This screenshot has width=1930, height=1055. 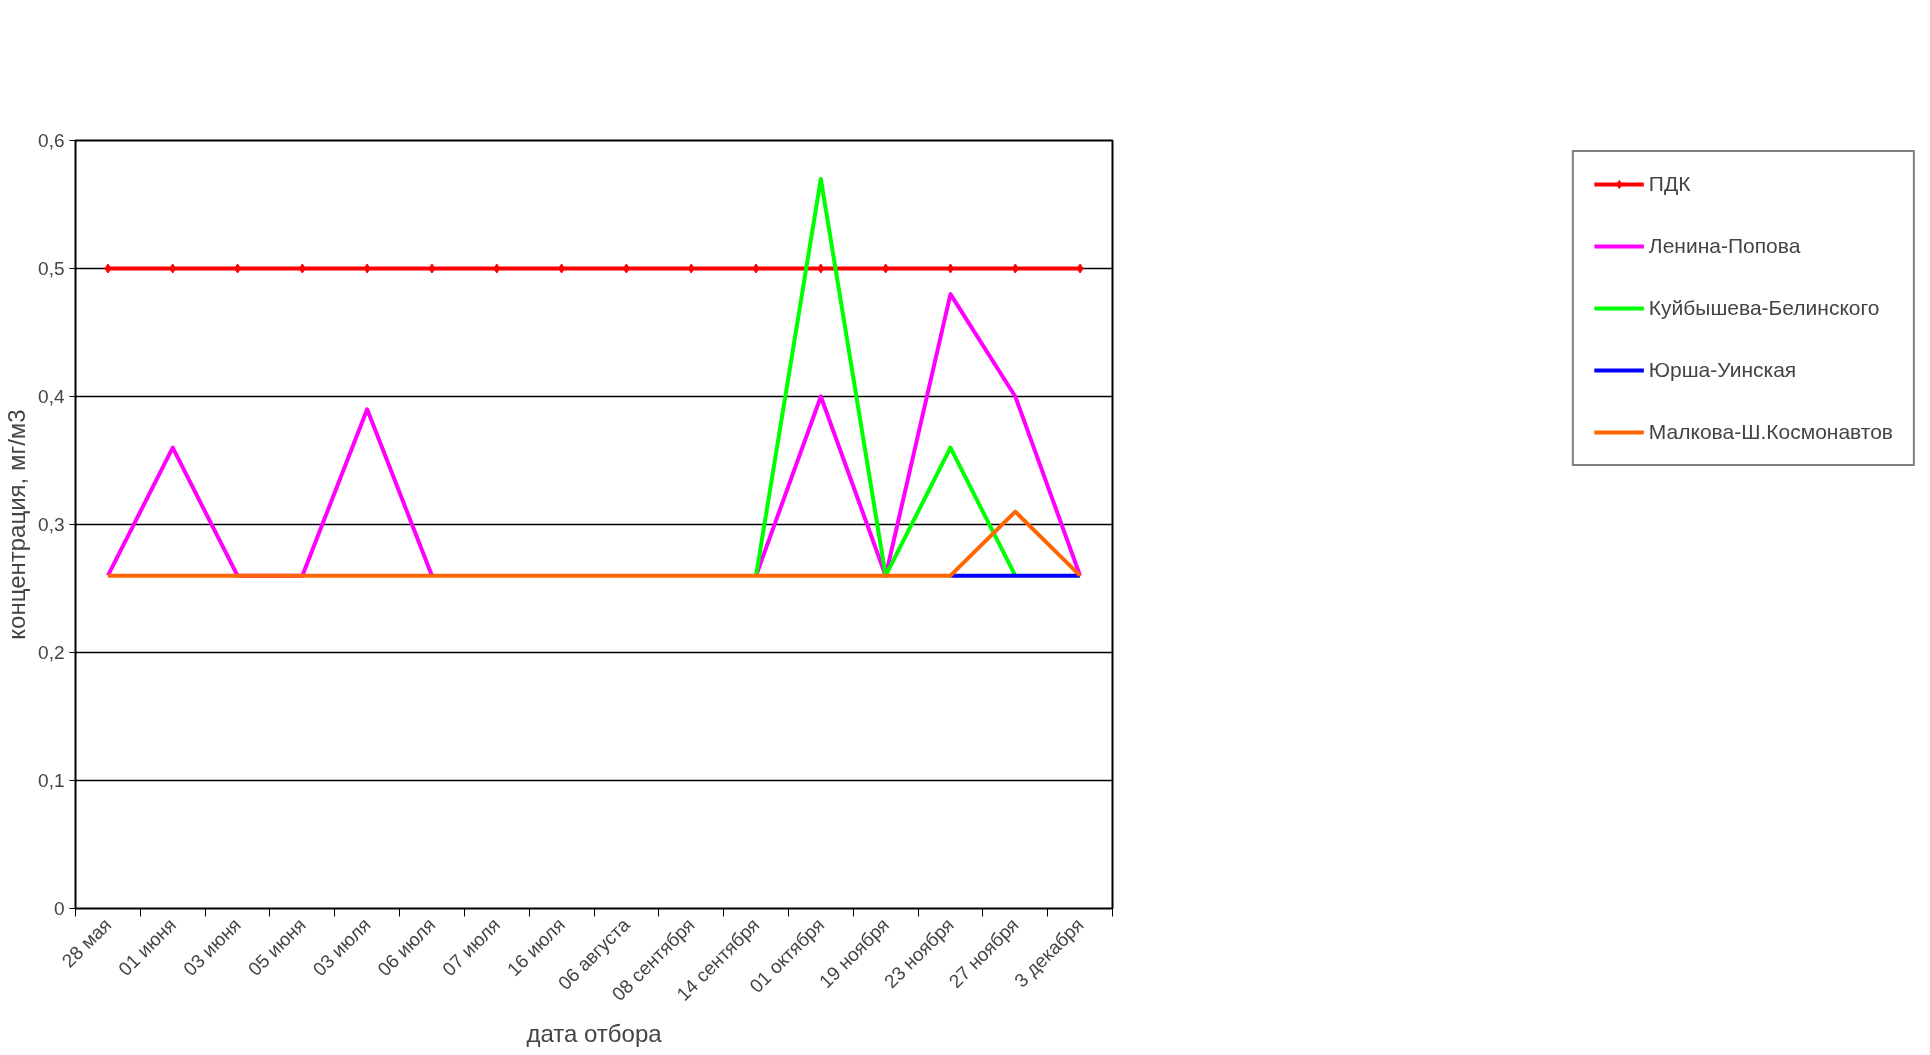 I want to click on y-tick-label: 0,4, so click(x=51, y=396).